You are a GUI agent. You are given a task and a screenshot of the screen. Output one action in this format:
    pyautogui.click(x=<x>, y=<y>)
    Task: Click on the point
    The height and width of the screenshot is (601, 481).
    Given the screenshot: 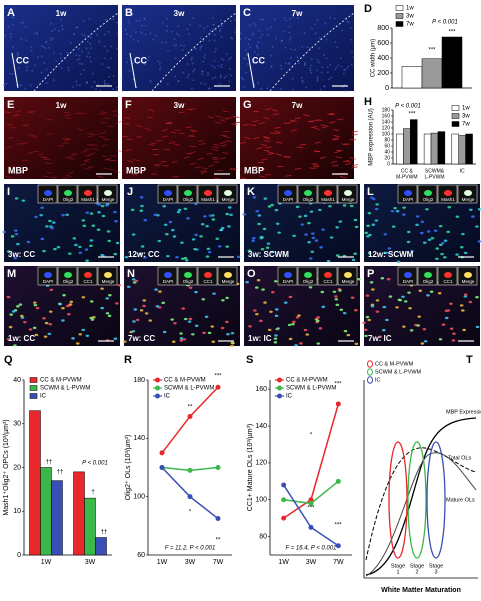 What is the action you would take?
    pyautogui.click(x=190, y=470)
    